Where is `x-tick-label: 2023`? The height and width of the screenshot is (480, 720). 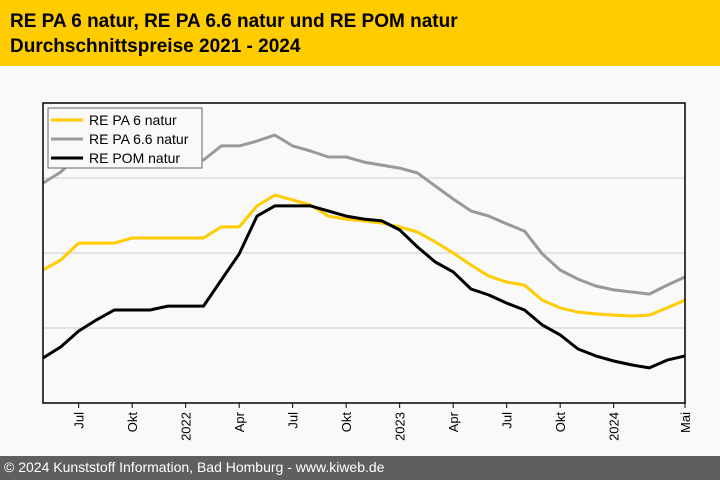
x-tick-label: 2023 is located at coordinates (400, 426).